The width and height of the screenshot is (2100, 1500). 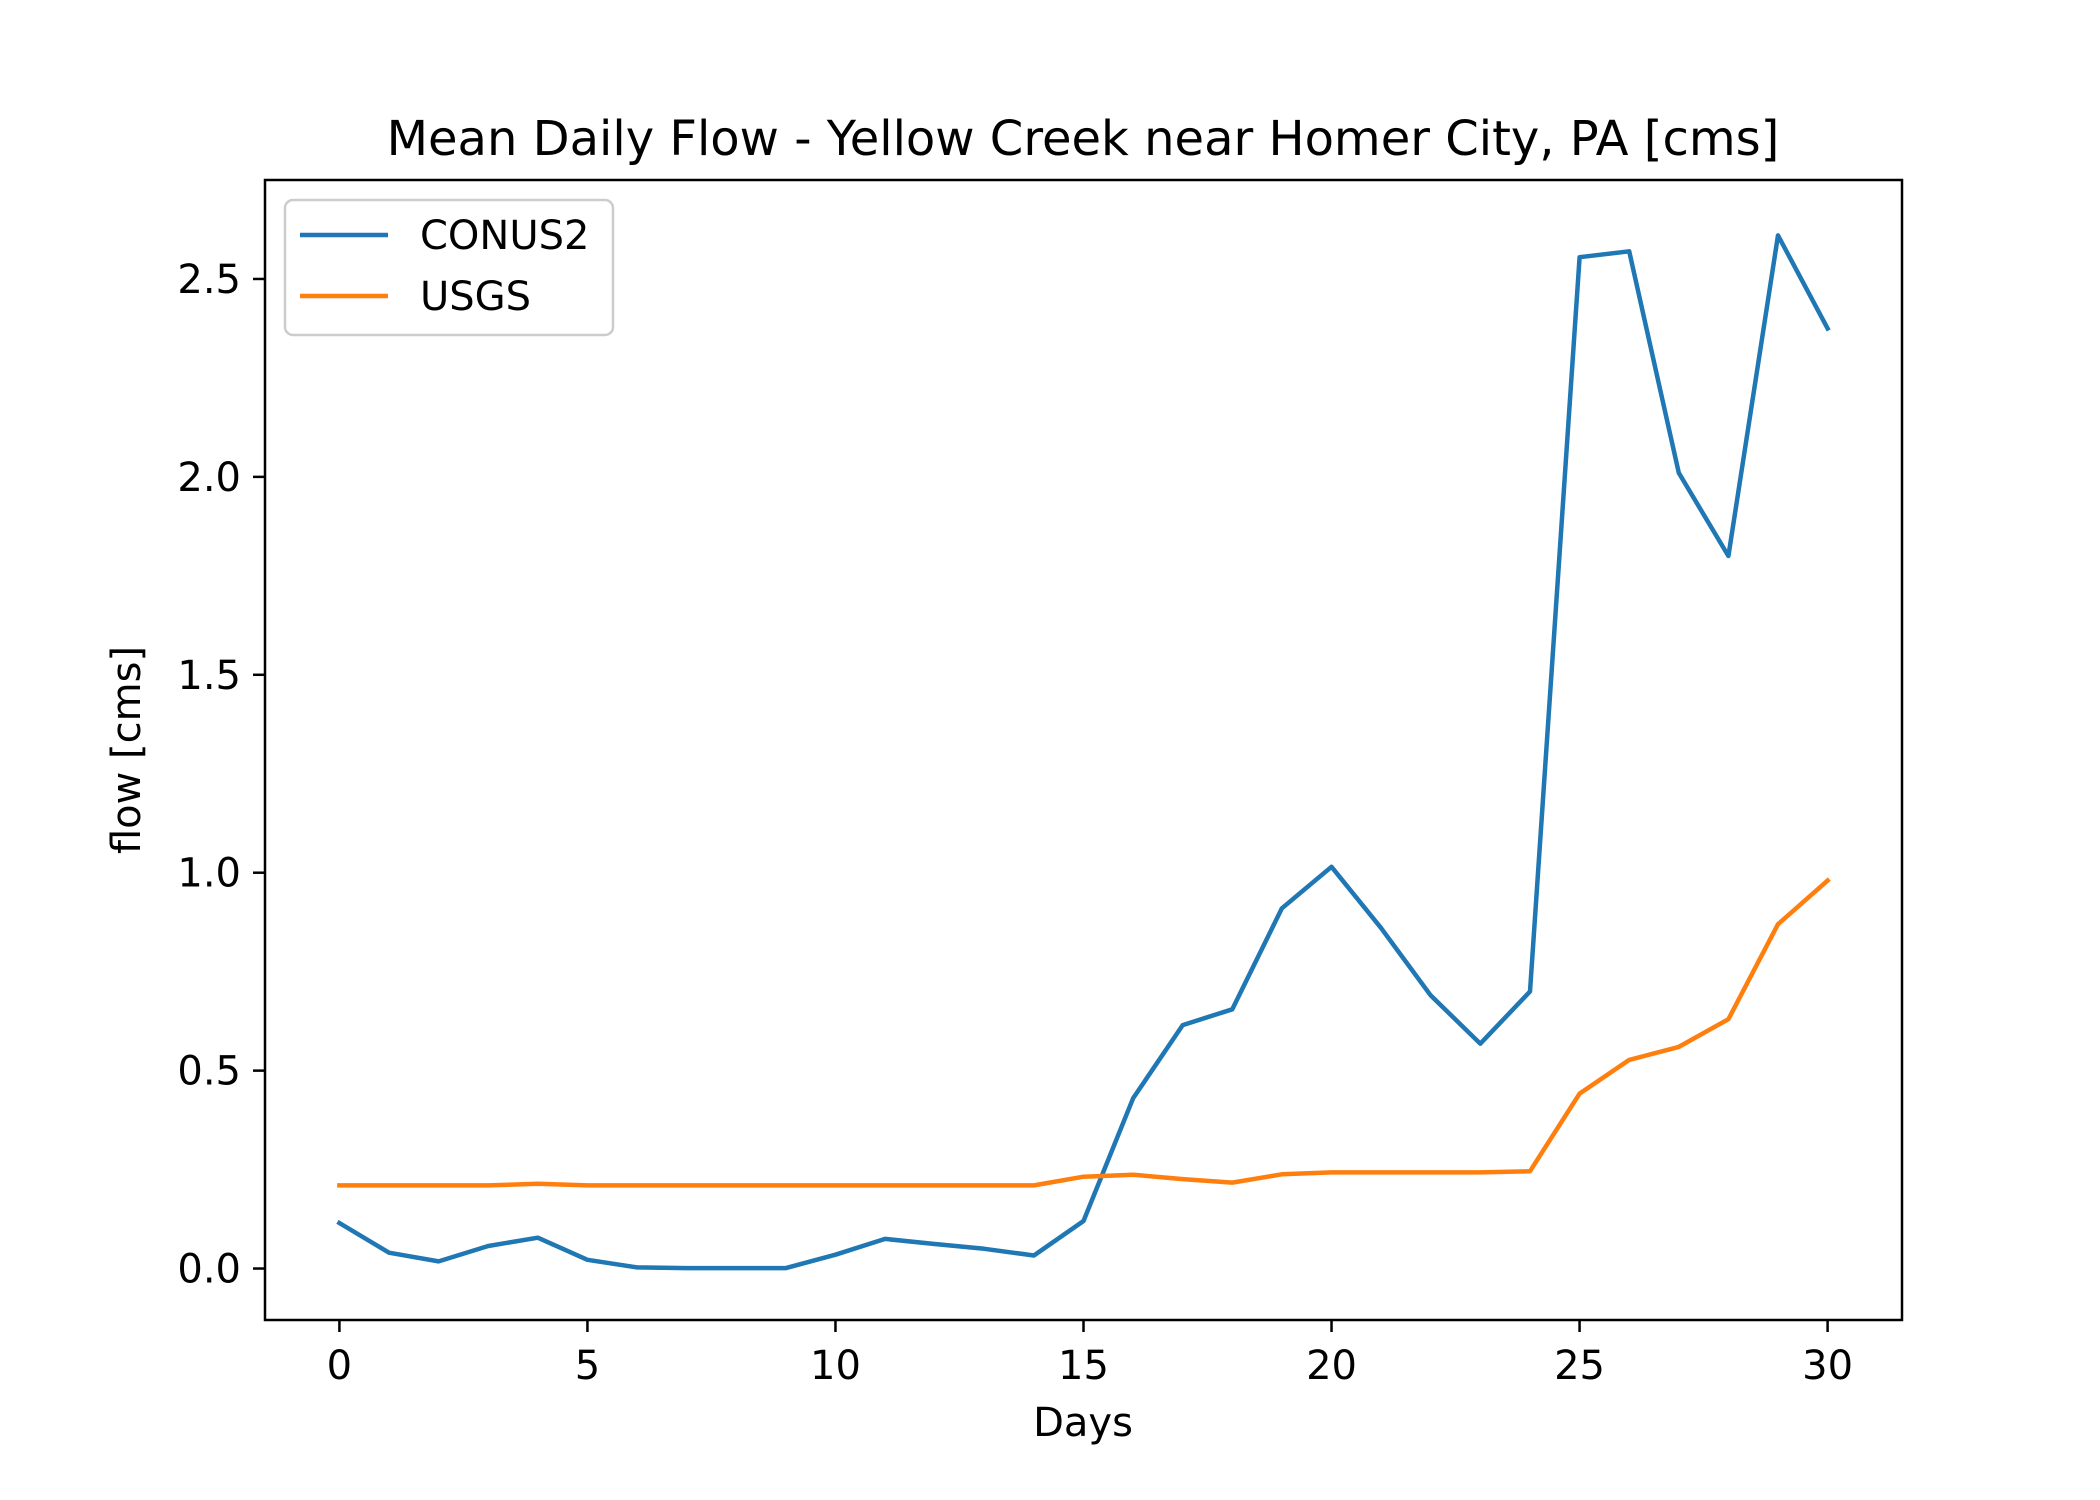 What do you see at coordinates (127, 750) in the screenshot?
I see `y-axis-label: flow [cms]` at bounding box center [127, 750].